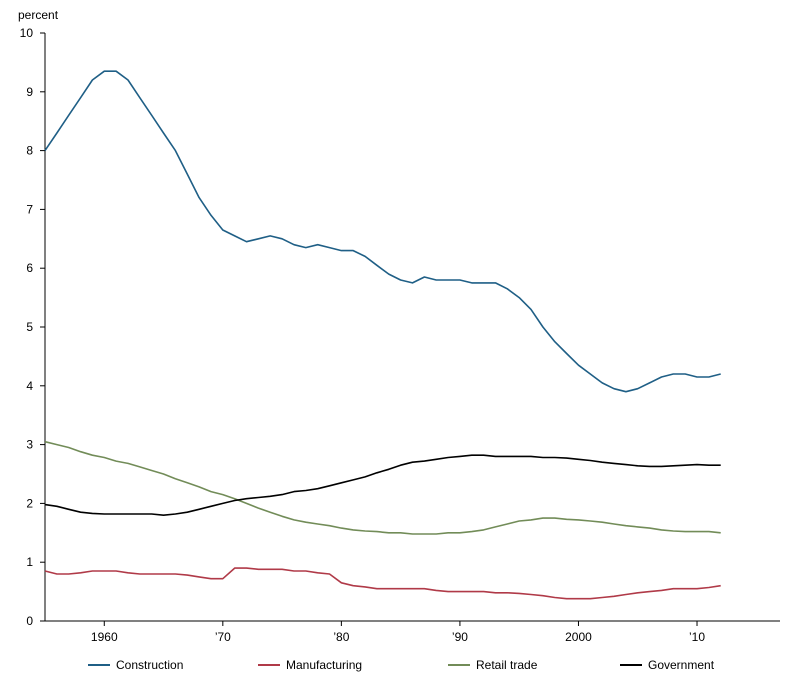 The height and width of the screenshot is (686, 800). What do you see at coordinates (460, 637) in the screenshot?
I see `x-tick-label: ’90` at bounding box center [460, 637].